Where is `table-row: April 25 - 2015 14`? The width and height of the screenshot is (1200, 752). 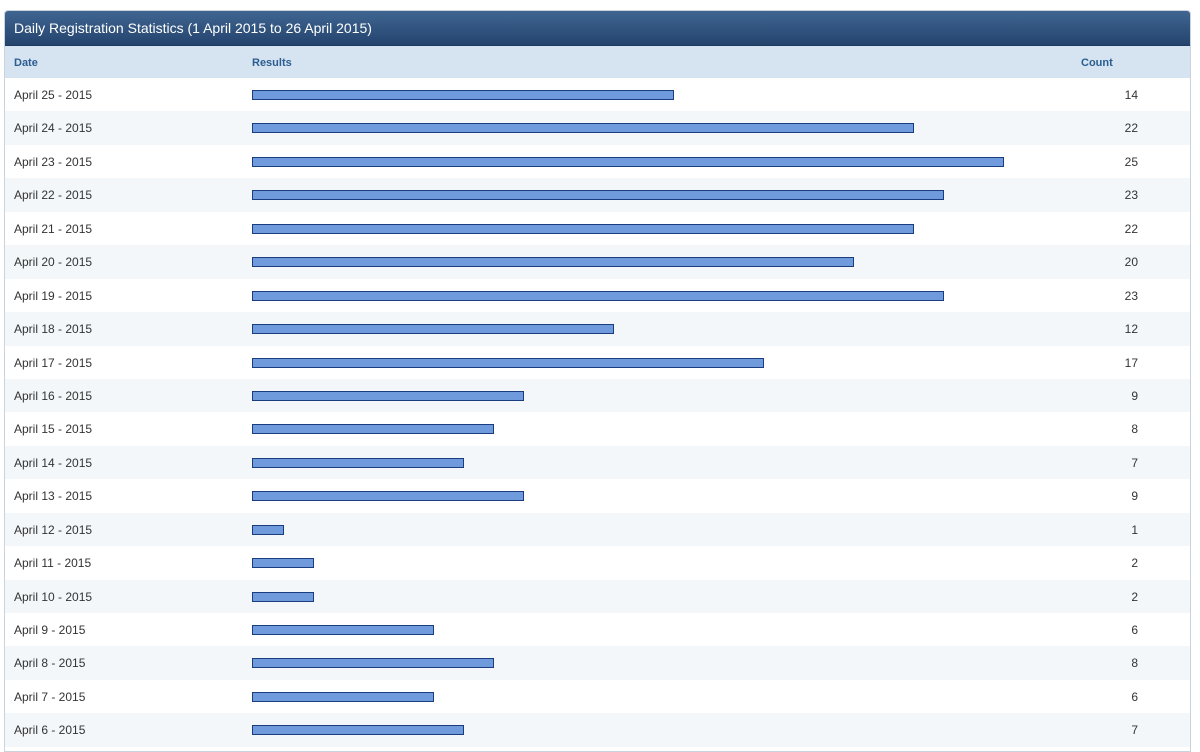
table-row: April 25 - 2015 14 is located at coordinates (597, 95).